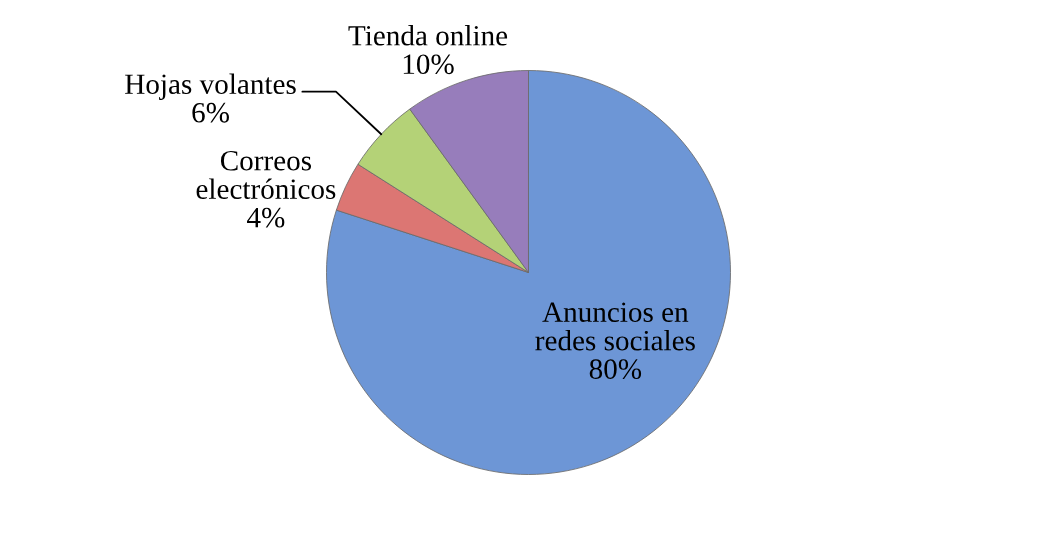  Describe the element at coordinates (615, 326) in the screenshot. I see `slice-label: Anuncios en redes sociales` at that location.